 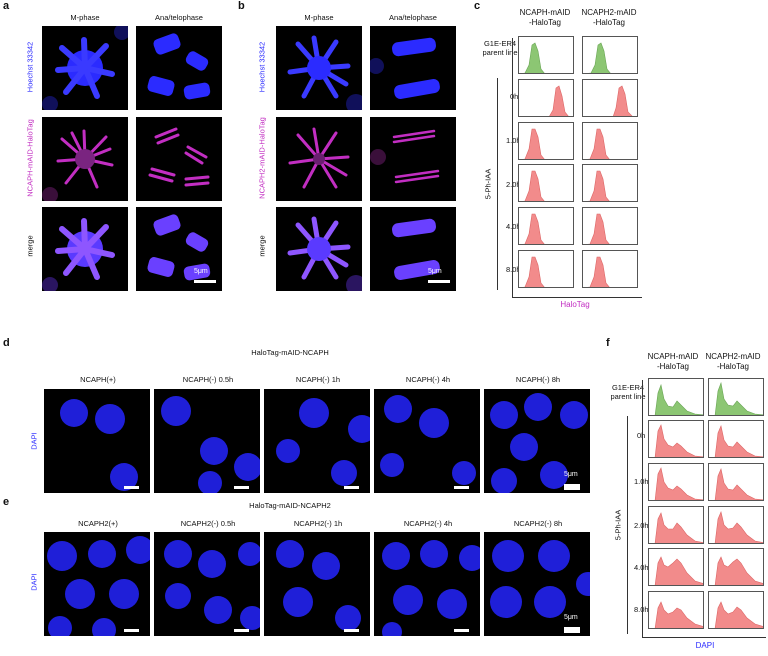 What do you see at coordinates (30, 246) in the screenshot?
I see `a-row-merge: merge` at bounding box center [30, 246].